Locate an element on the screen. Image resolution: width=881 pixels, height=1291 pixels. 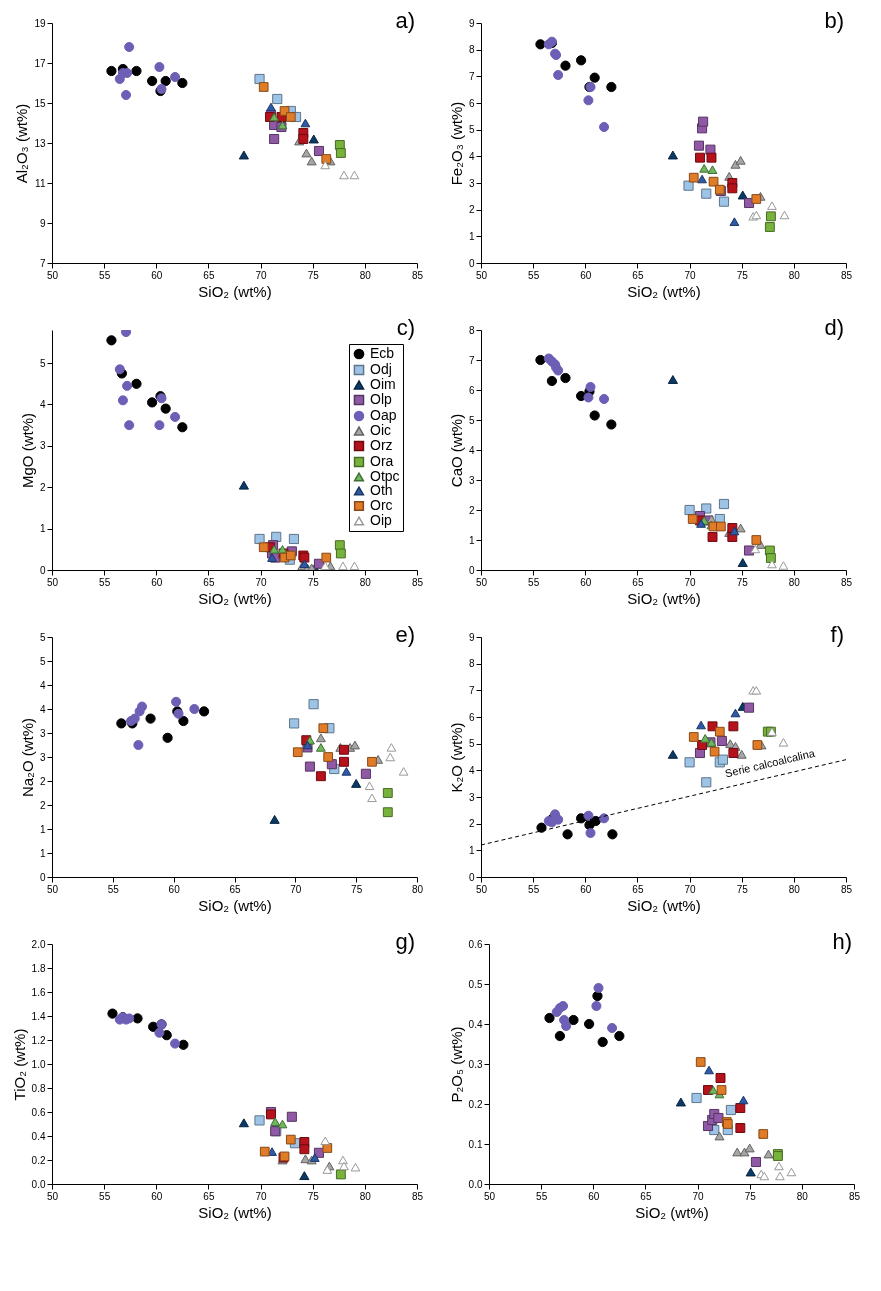
y-tick-label: 19 is located at coordinates (40, 23).